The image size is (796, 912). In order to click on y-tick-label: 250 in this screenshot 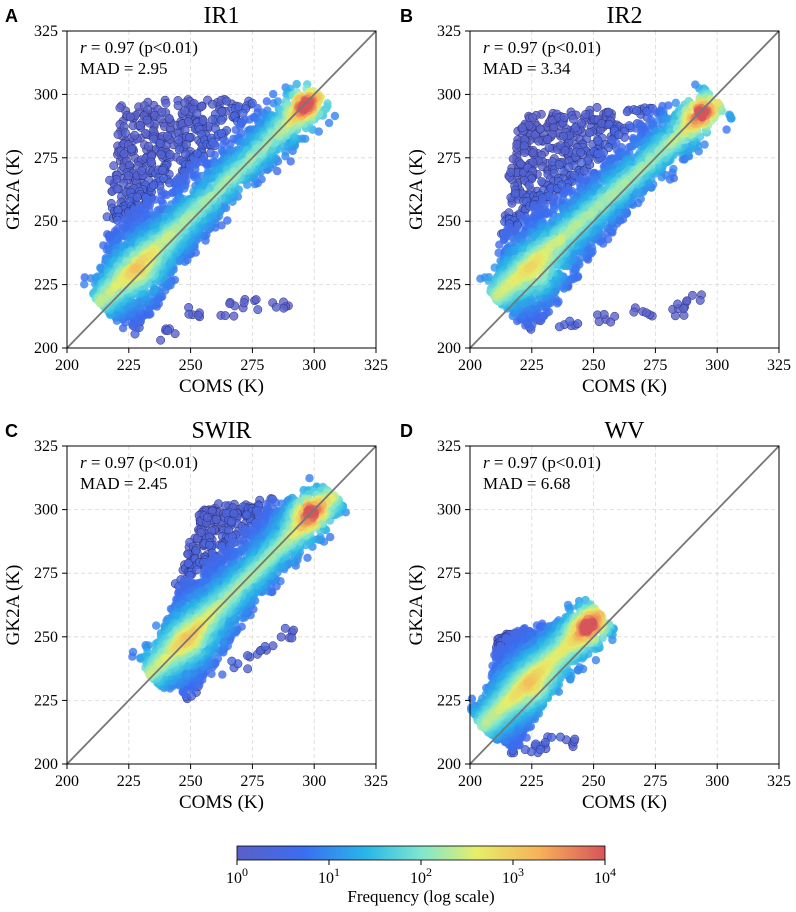, I will do `click(449, 221)`.